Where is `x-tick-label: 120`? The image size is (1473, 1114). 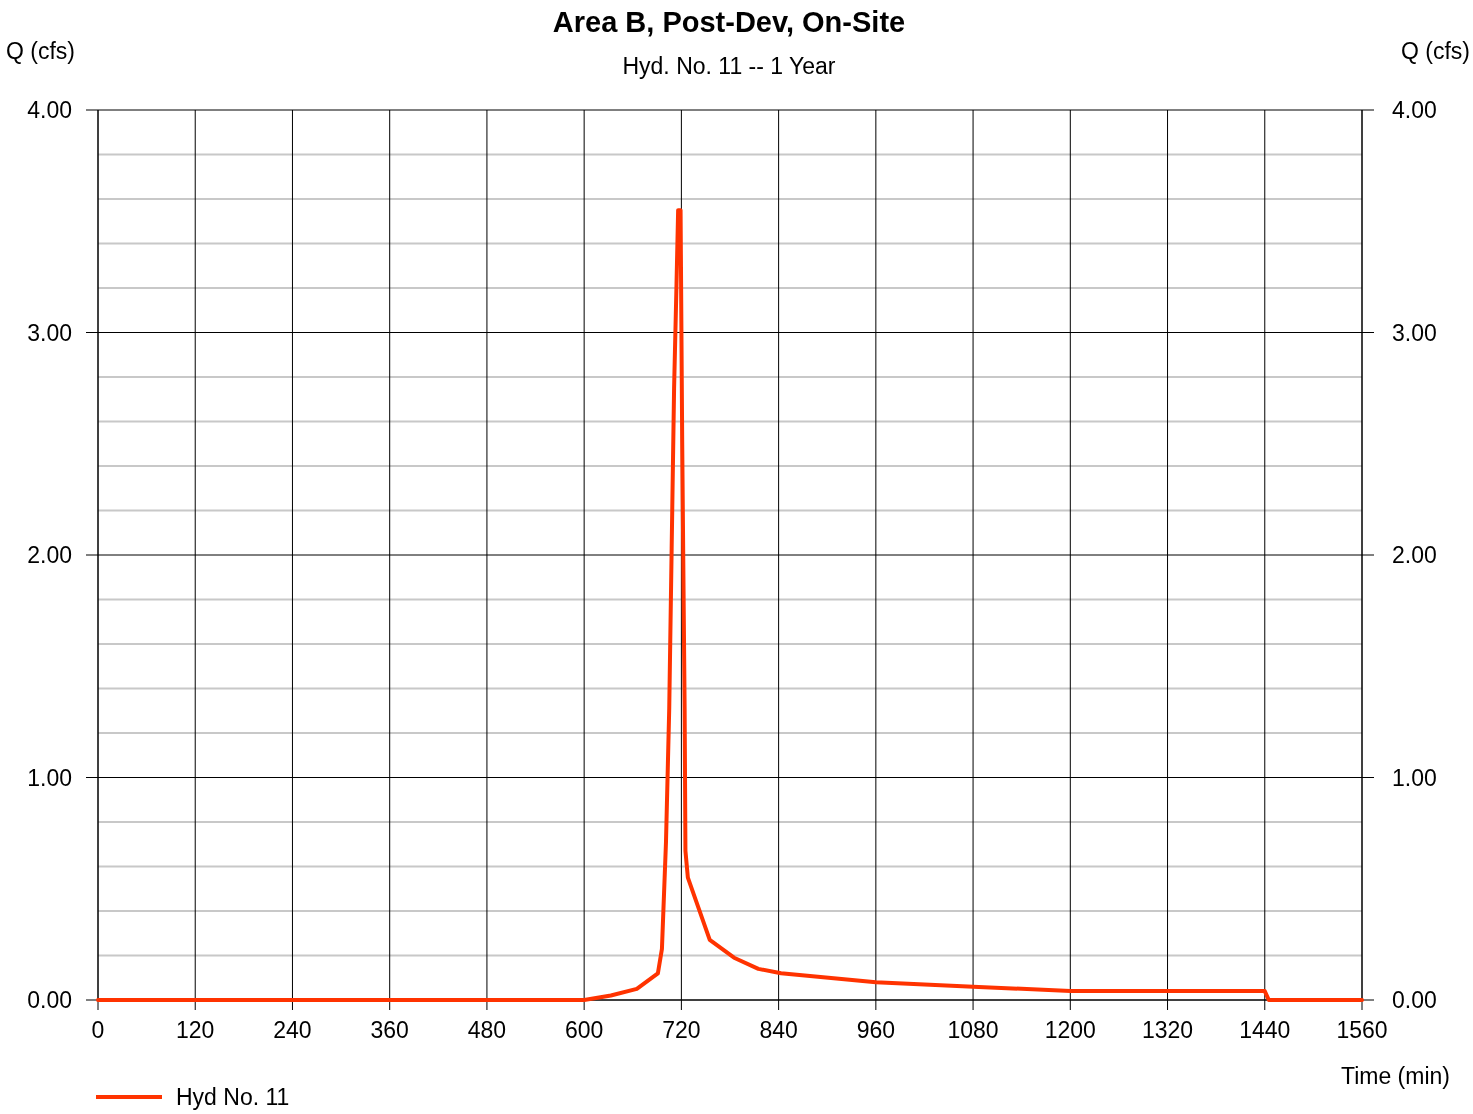
x-tick-label: 120 is located at coordinates (195, 1030).